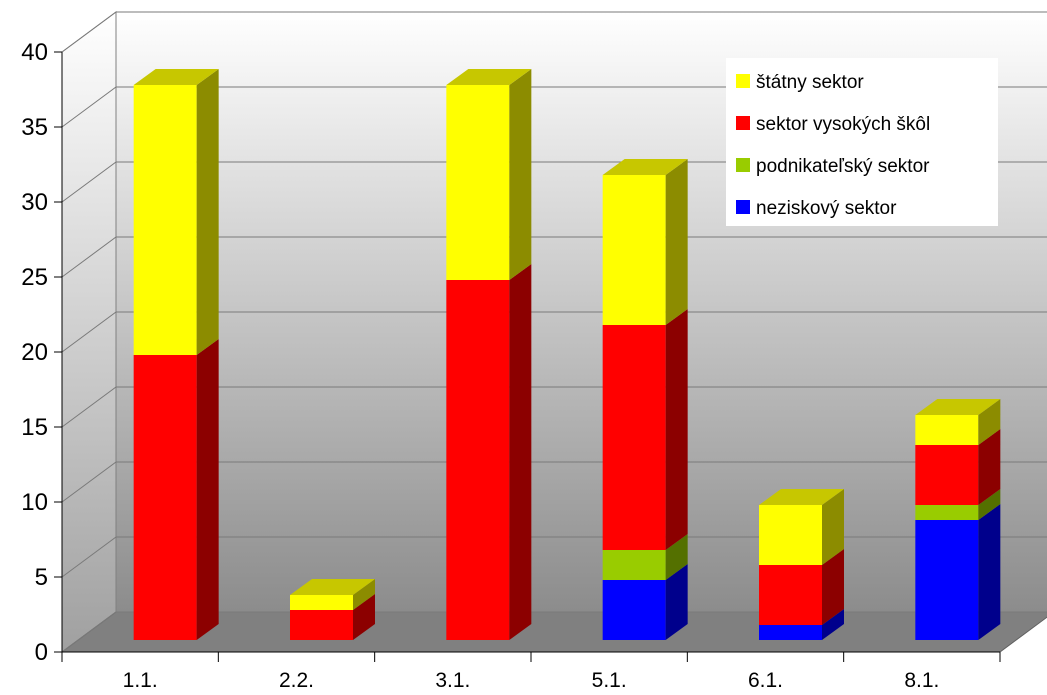 The image size is (1047, 695). I want to click on legend-label: sektor vysokých škôl, so click(843, 124).